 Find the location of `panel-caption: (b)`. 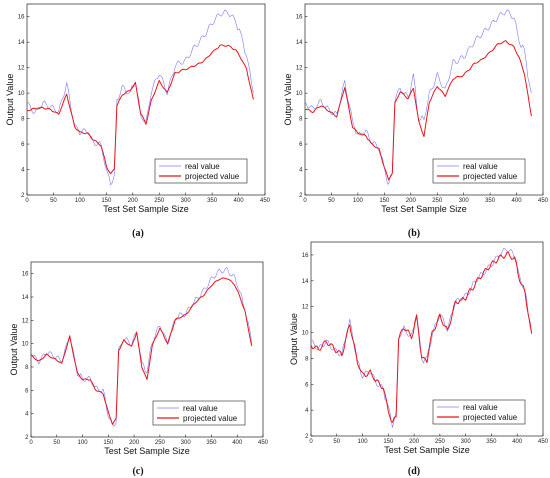

panel-caption: (b) is located at coordinates (414, 233).